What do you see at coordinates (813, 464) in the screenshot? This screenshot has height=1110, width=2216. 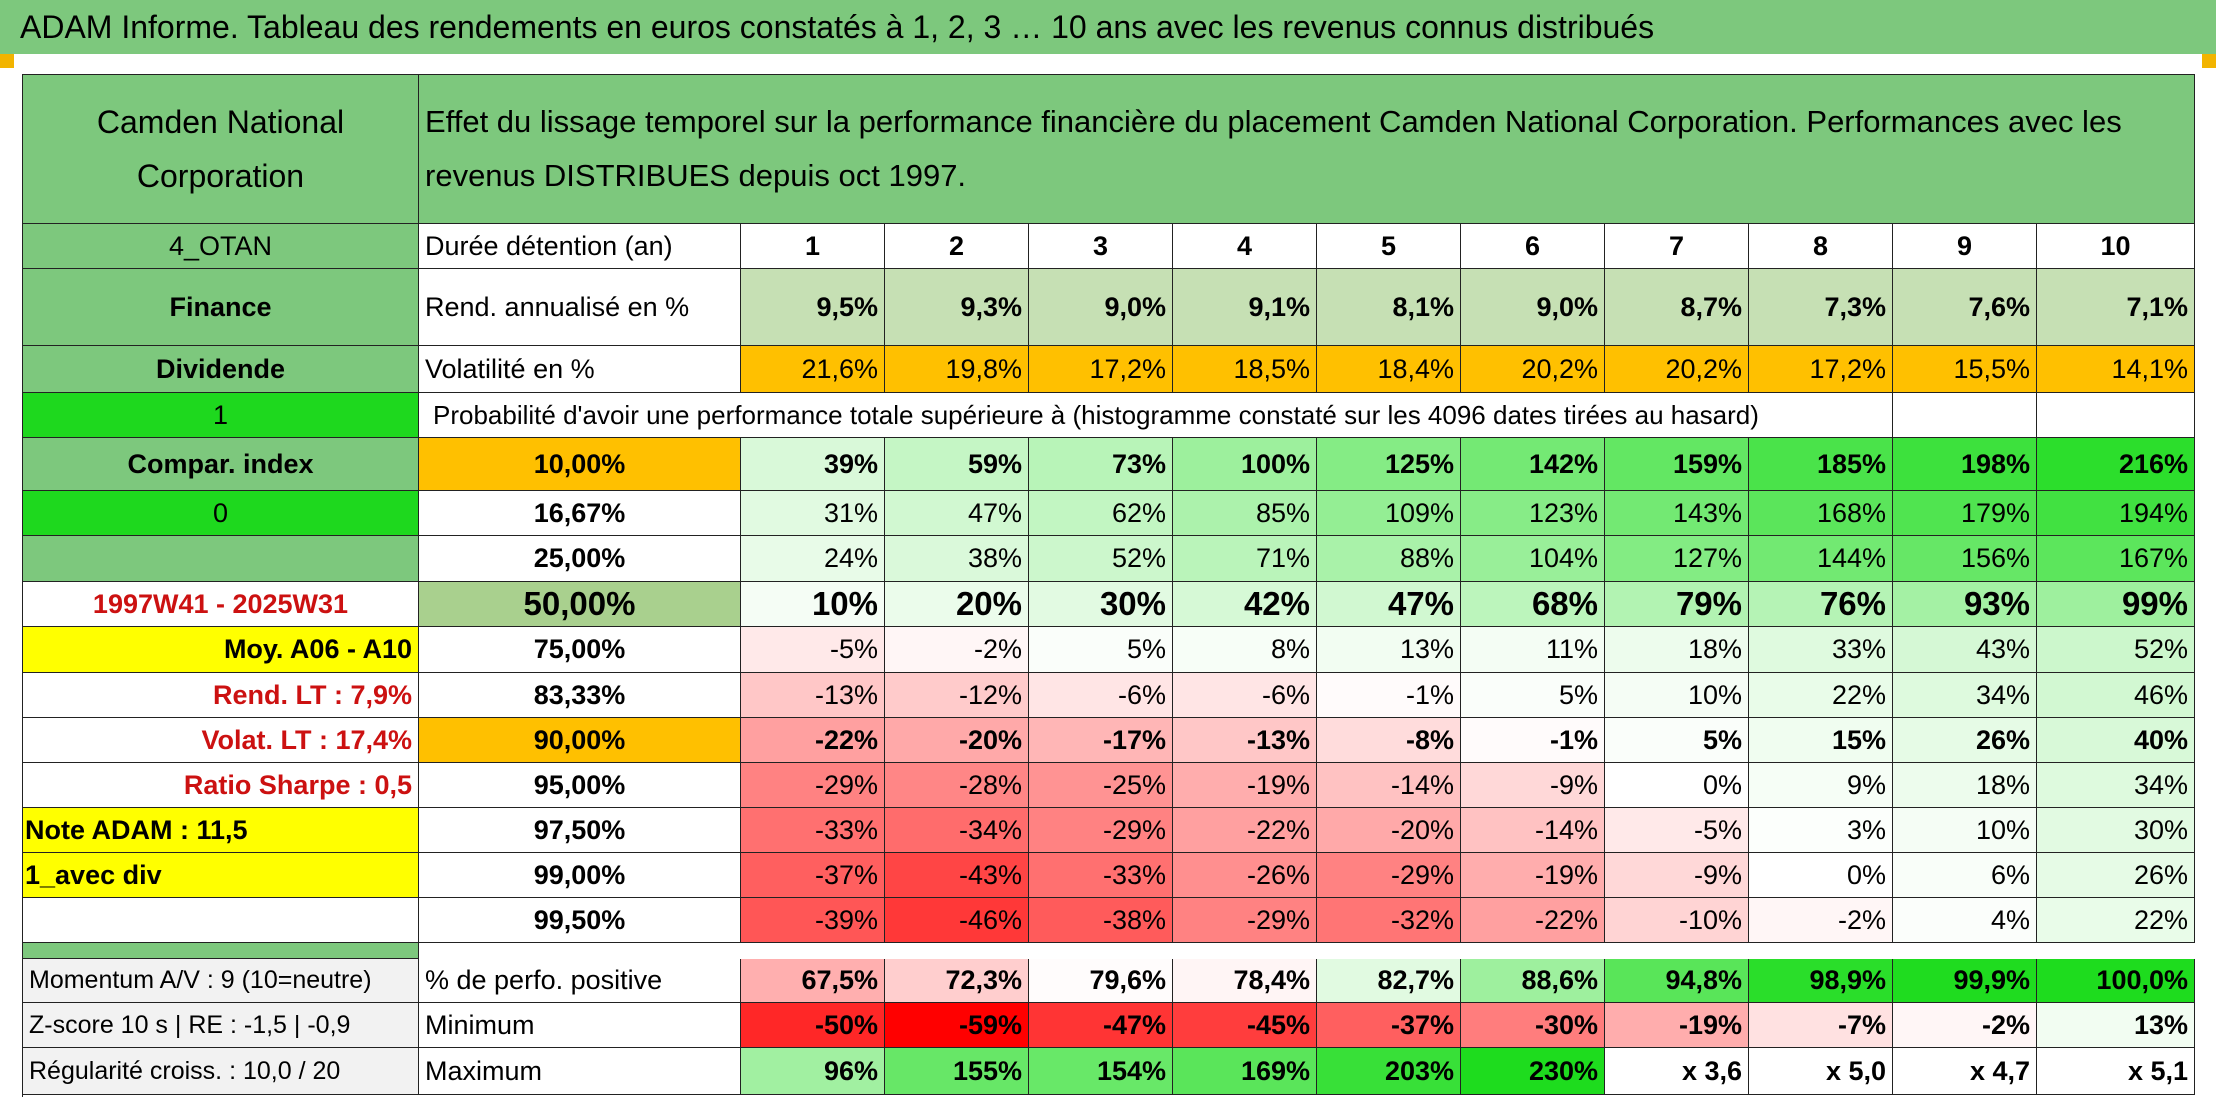 I see `probability-value: 39%` at bounding box center [813, 464].